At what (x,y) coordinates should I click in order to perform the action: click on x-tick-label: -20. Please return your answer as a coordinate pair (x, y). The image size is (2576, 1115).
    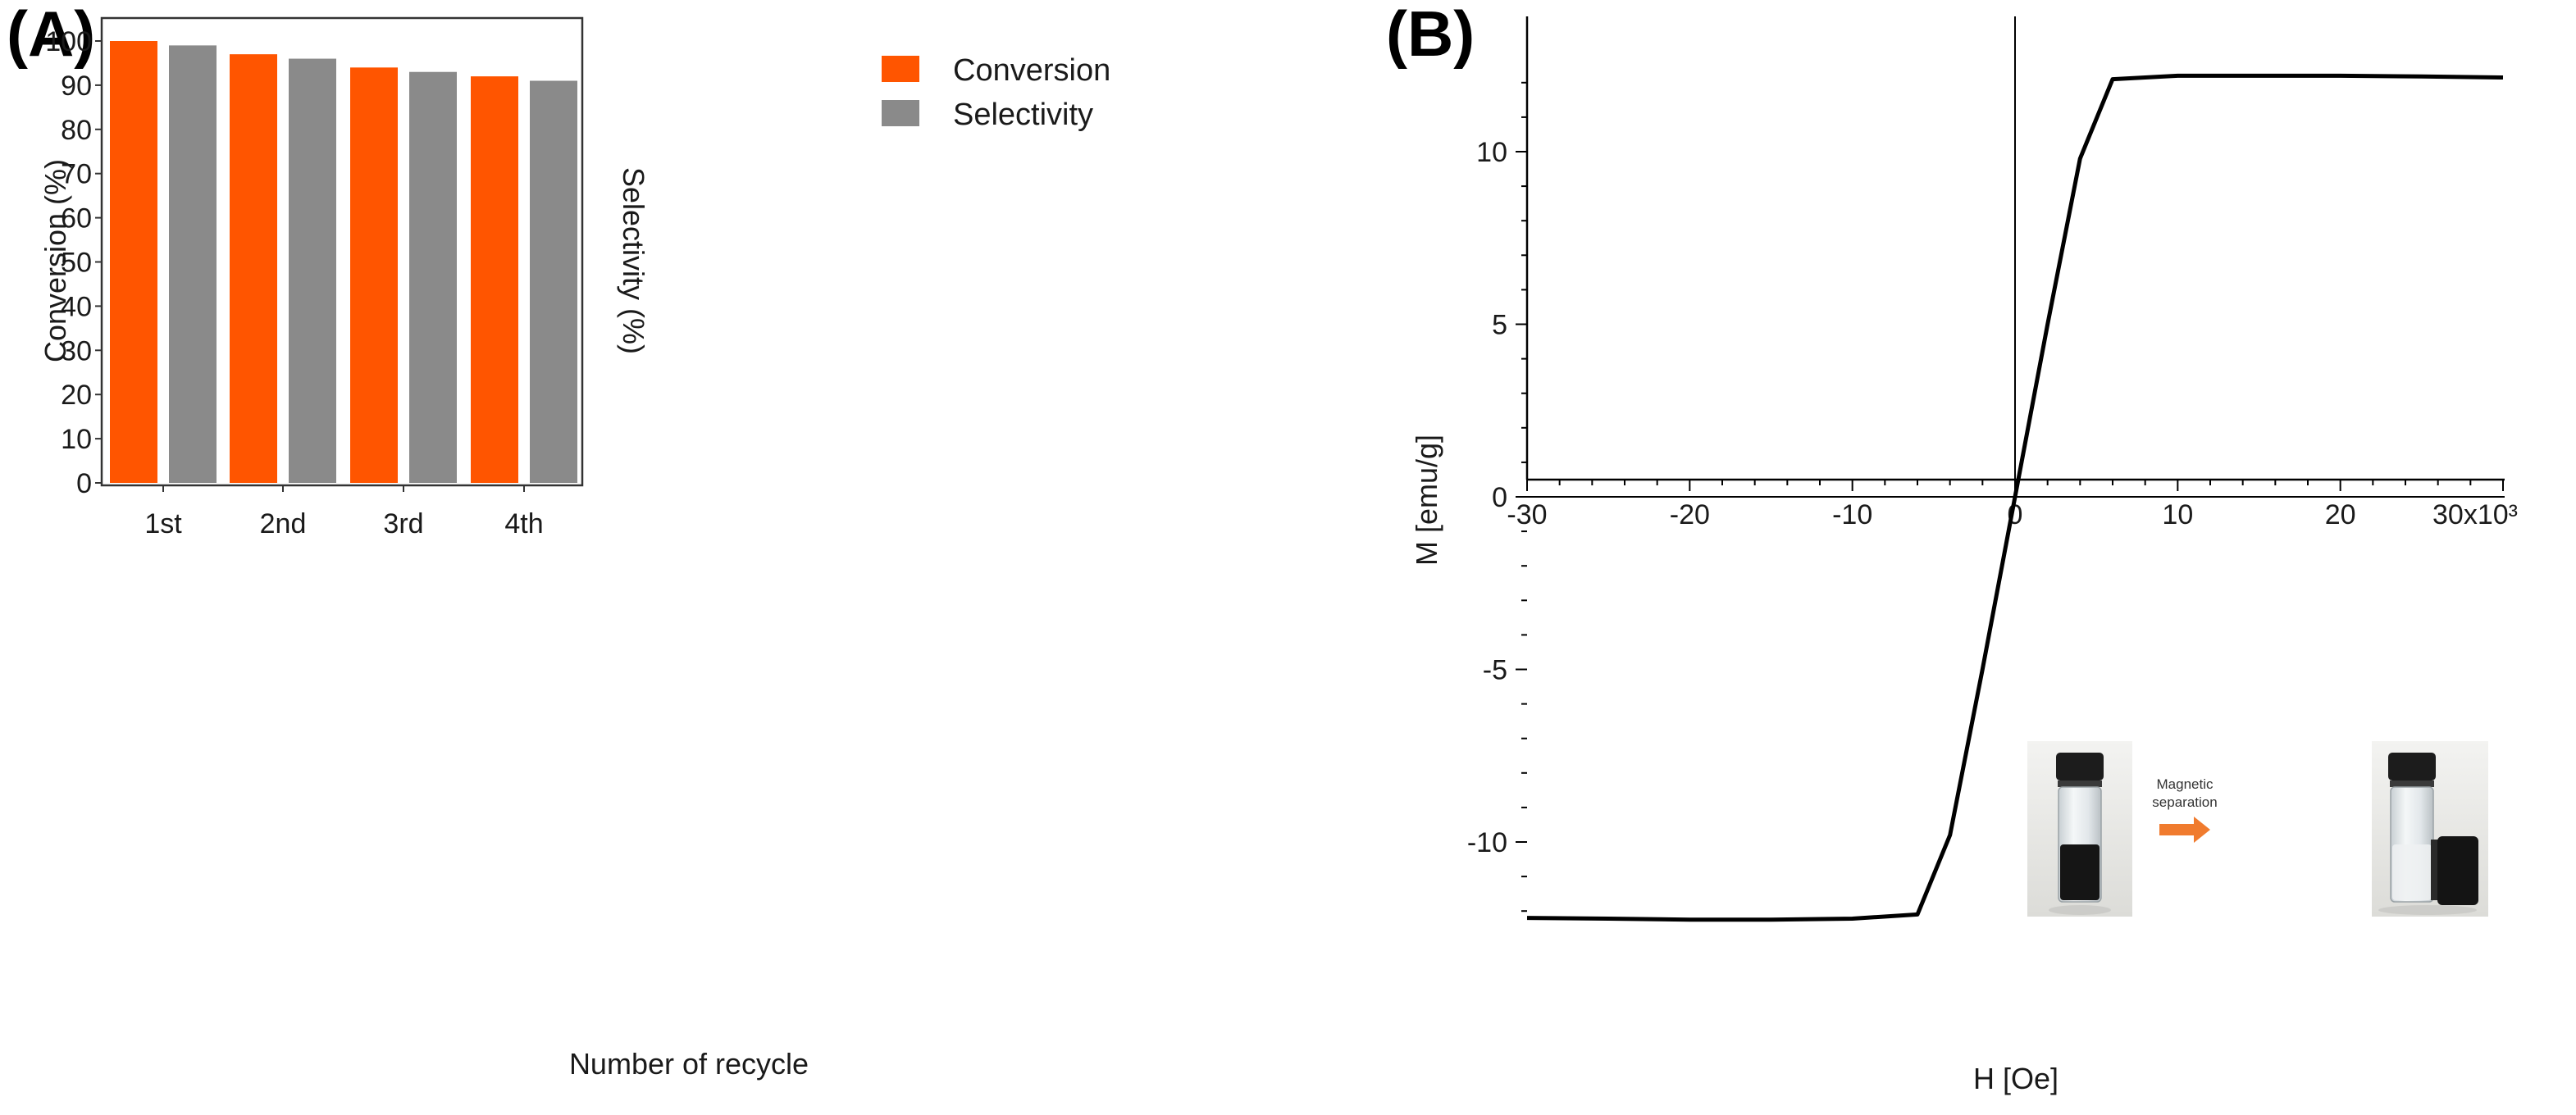
    Looking at the image, I should click on (1690, 514).